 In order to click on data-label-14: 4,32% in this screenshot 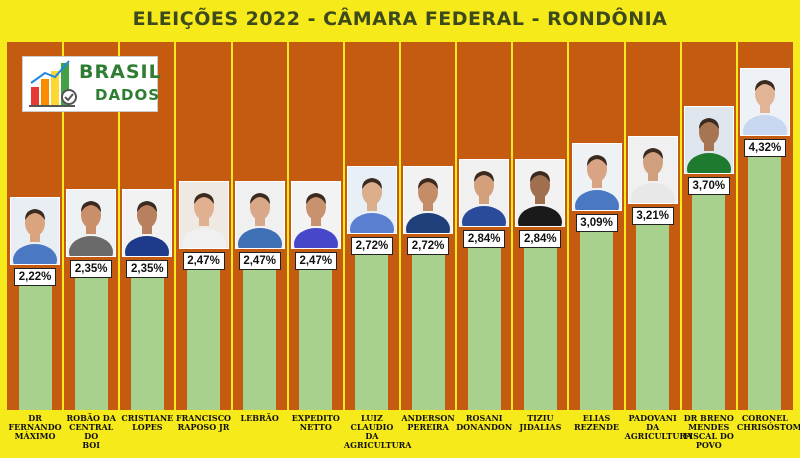, I will do `click(764, 148)`.